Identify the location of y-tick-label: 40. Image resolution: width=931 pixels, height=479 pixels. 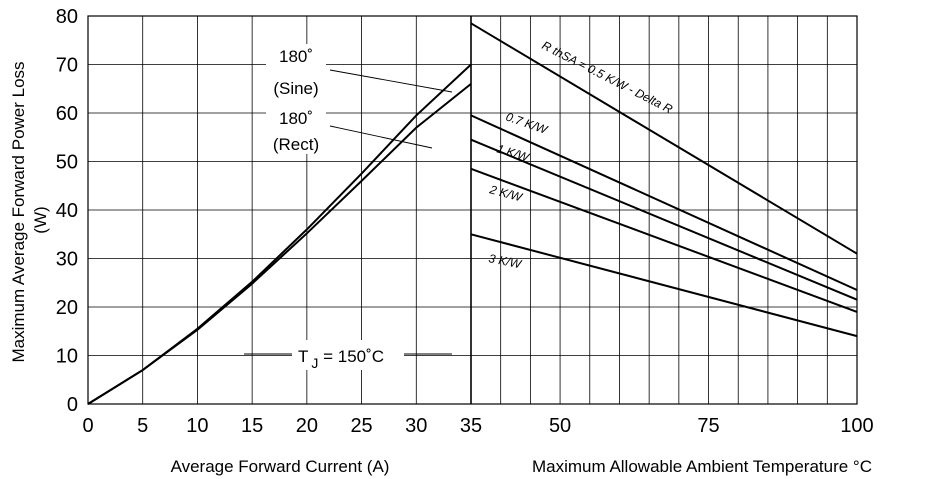
(67, 211).